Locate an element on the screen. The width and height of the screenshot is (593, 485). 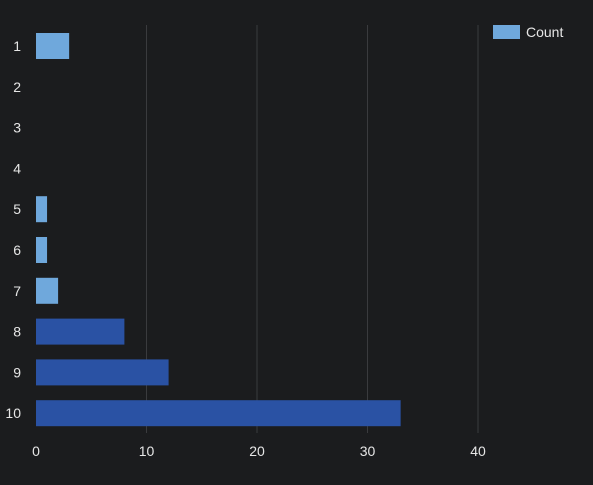
y-category-label: 7 is located at coordinates (17, 291).